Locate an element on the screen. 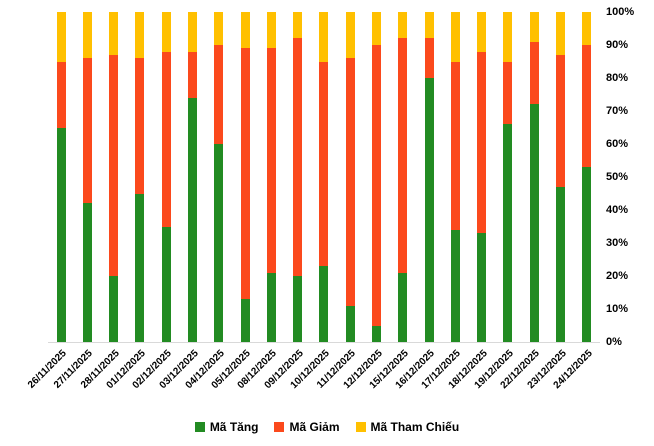  bar-22-12-2025 is located at coordinates (534, 177).